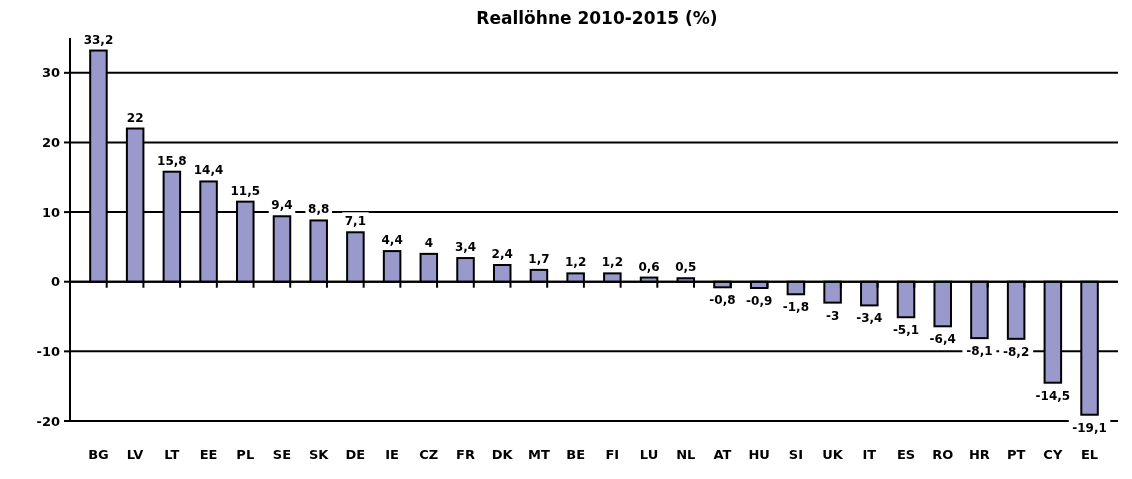  What do you see at coordinates (319, 454) in the screenshot?
I see `x-tick-label: SK` at bounding box center [319, 454].